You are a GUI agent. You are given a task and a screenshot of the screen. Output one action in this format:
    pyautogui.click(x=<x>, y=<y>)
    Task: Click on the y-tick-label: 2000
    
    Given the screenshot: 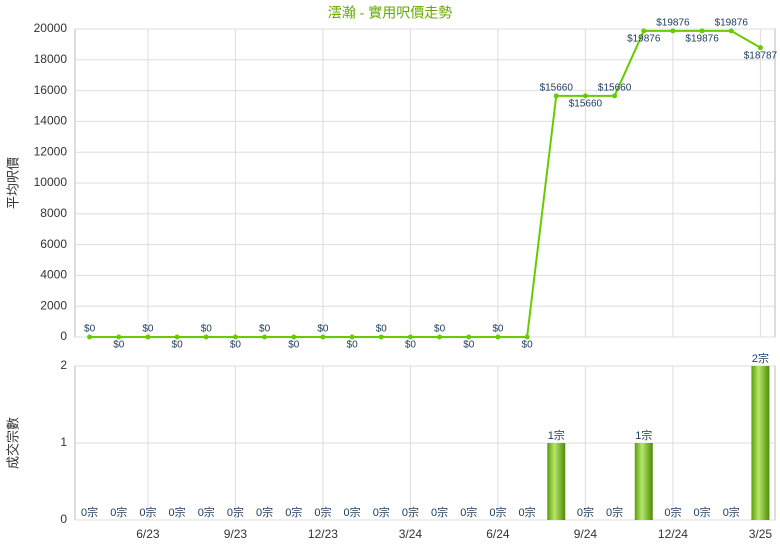 What is the action you would take?
    pyautogui.click(x=53, y=305)
    